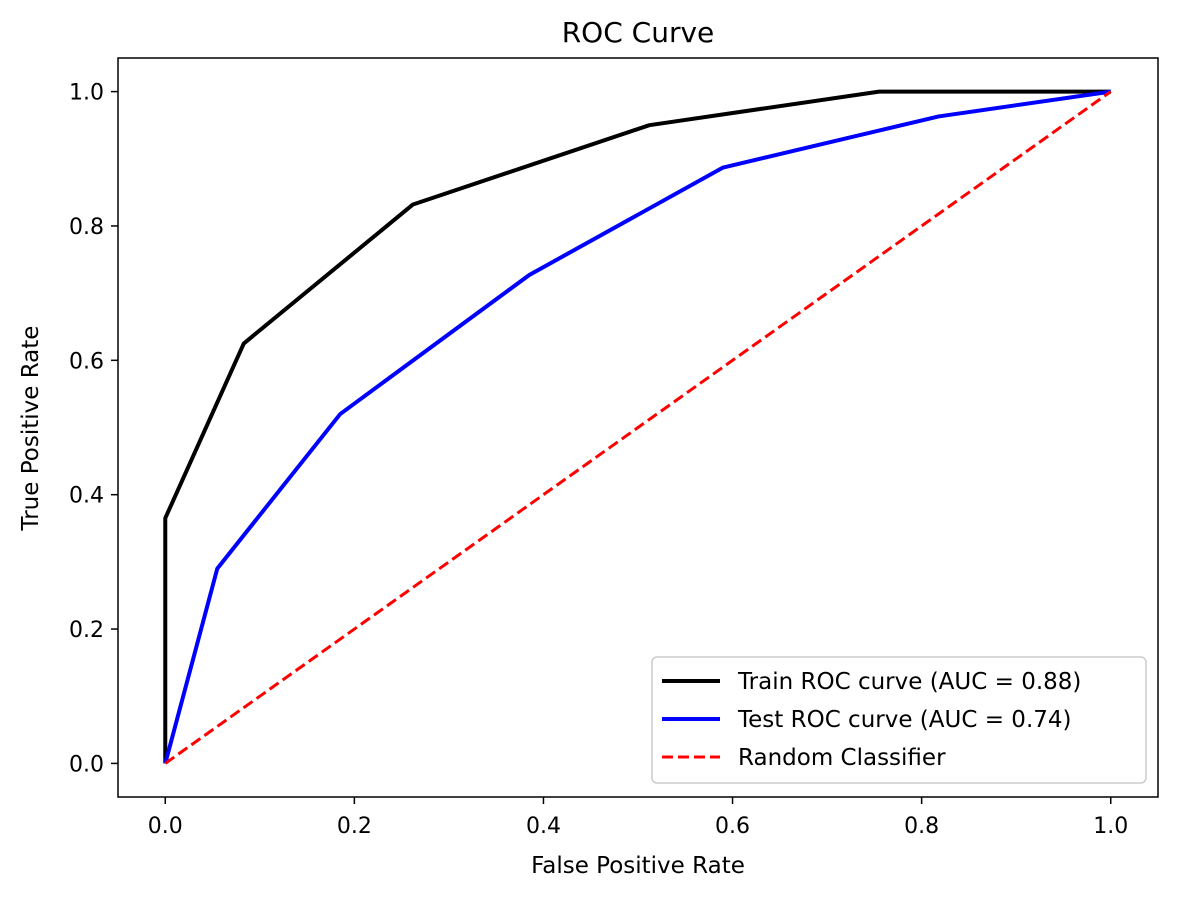 This screenshot has height=902, width=1177. Describe the element at coordinates (638, 32) in the screenshot. I see `chart-title: ROC Curve` at that location.